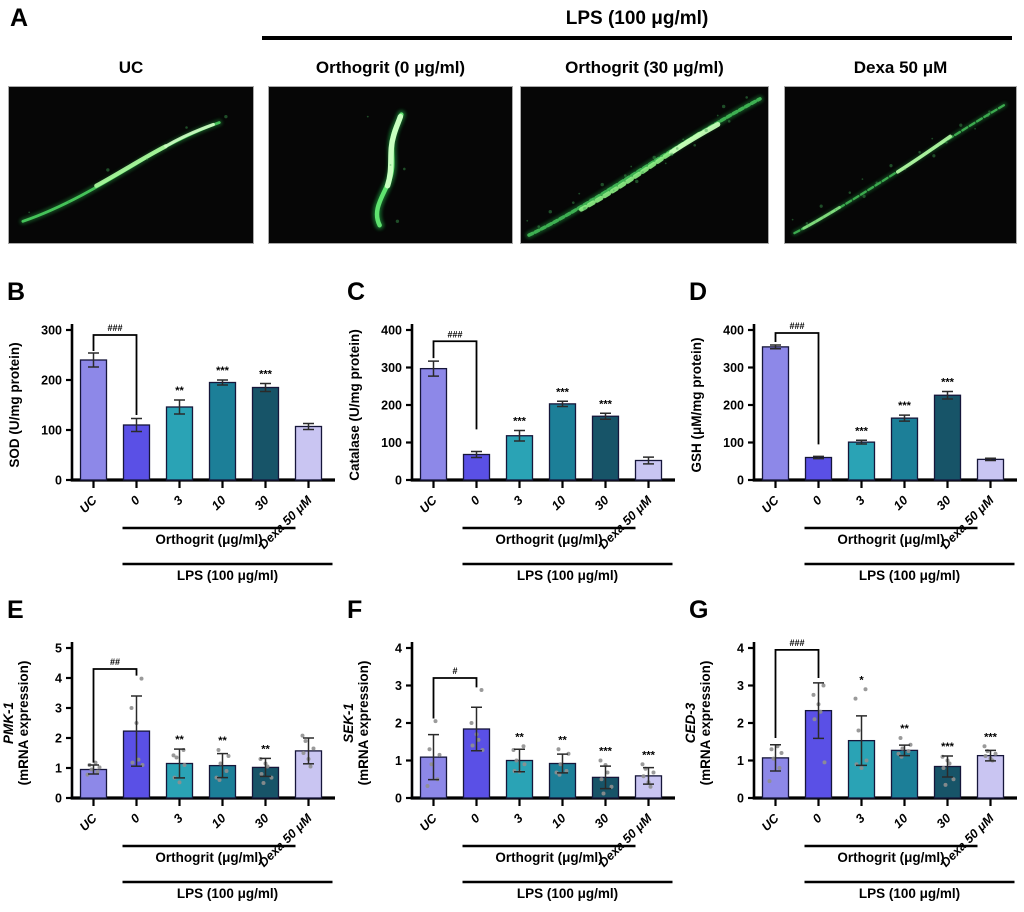 The width and height of the screenshot is (1024, 912). I want to click on panel-d-label: D, so click(698, 292).